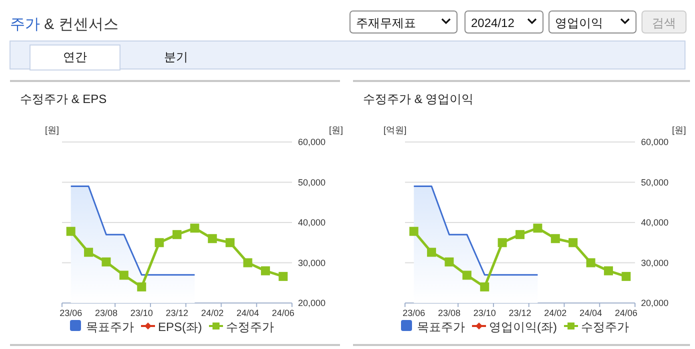 The height and width of the screenshot is (349, 695). I want to click on chart-title: 수정주가 & EPS, so click(63, 99).